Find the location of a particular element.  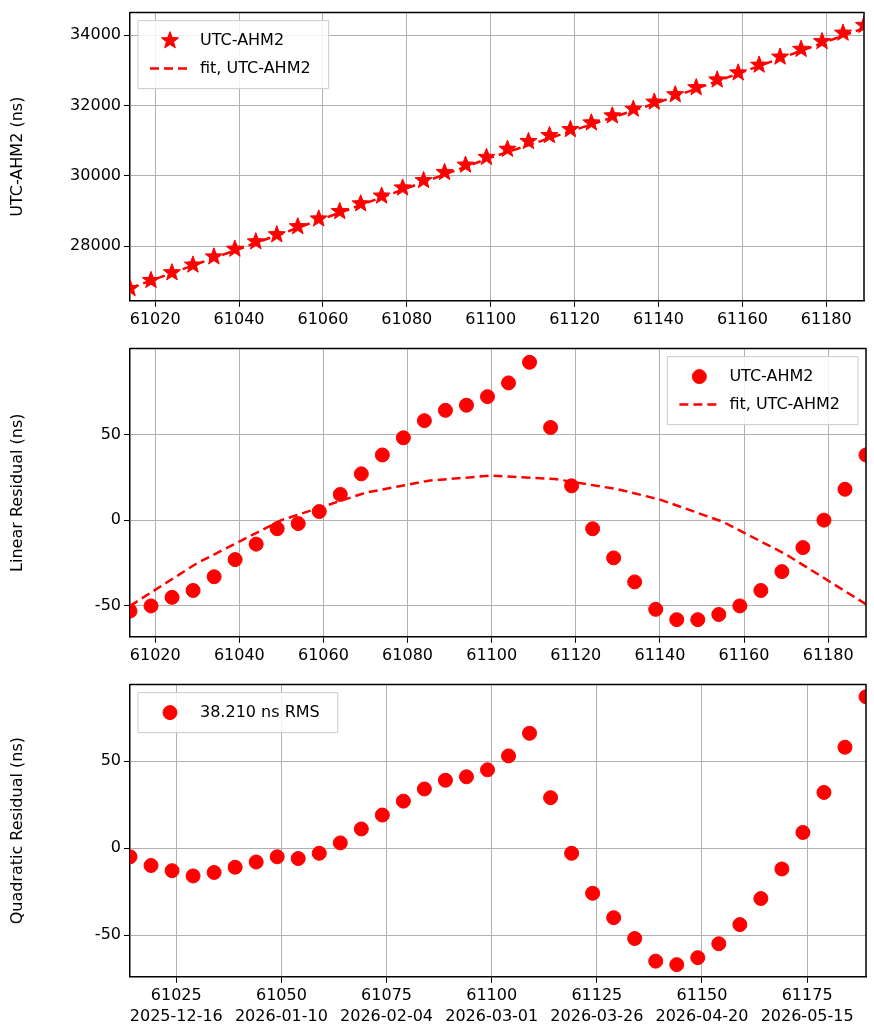

x-tick-label: 61040 is located at coordinates (239, 654).